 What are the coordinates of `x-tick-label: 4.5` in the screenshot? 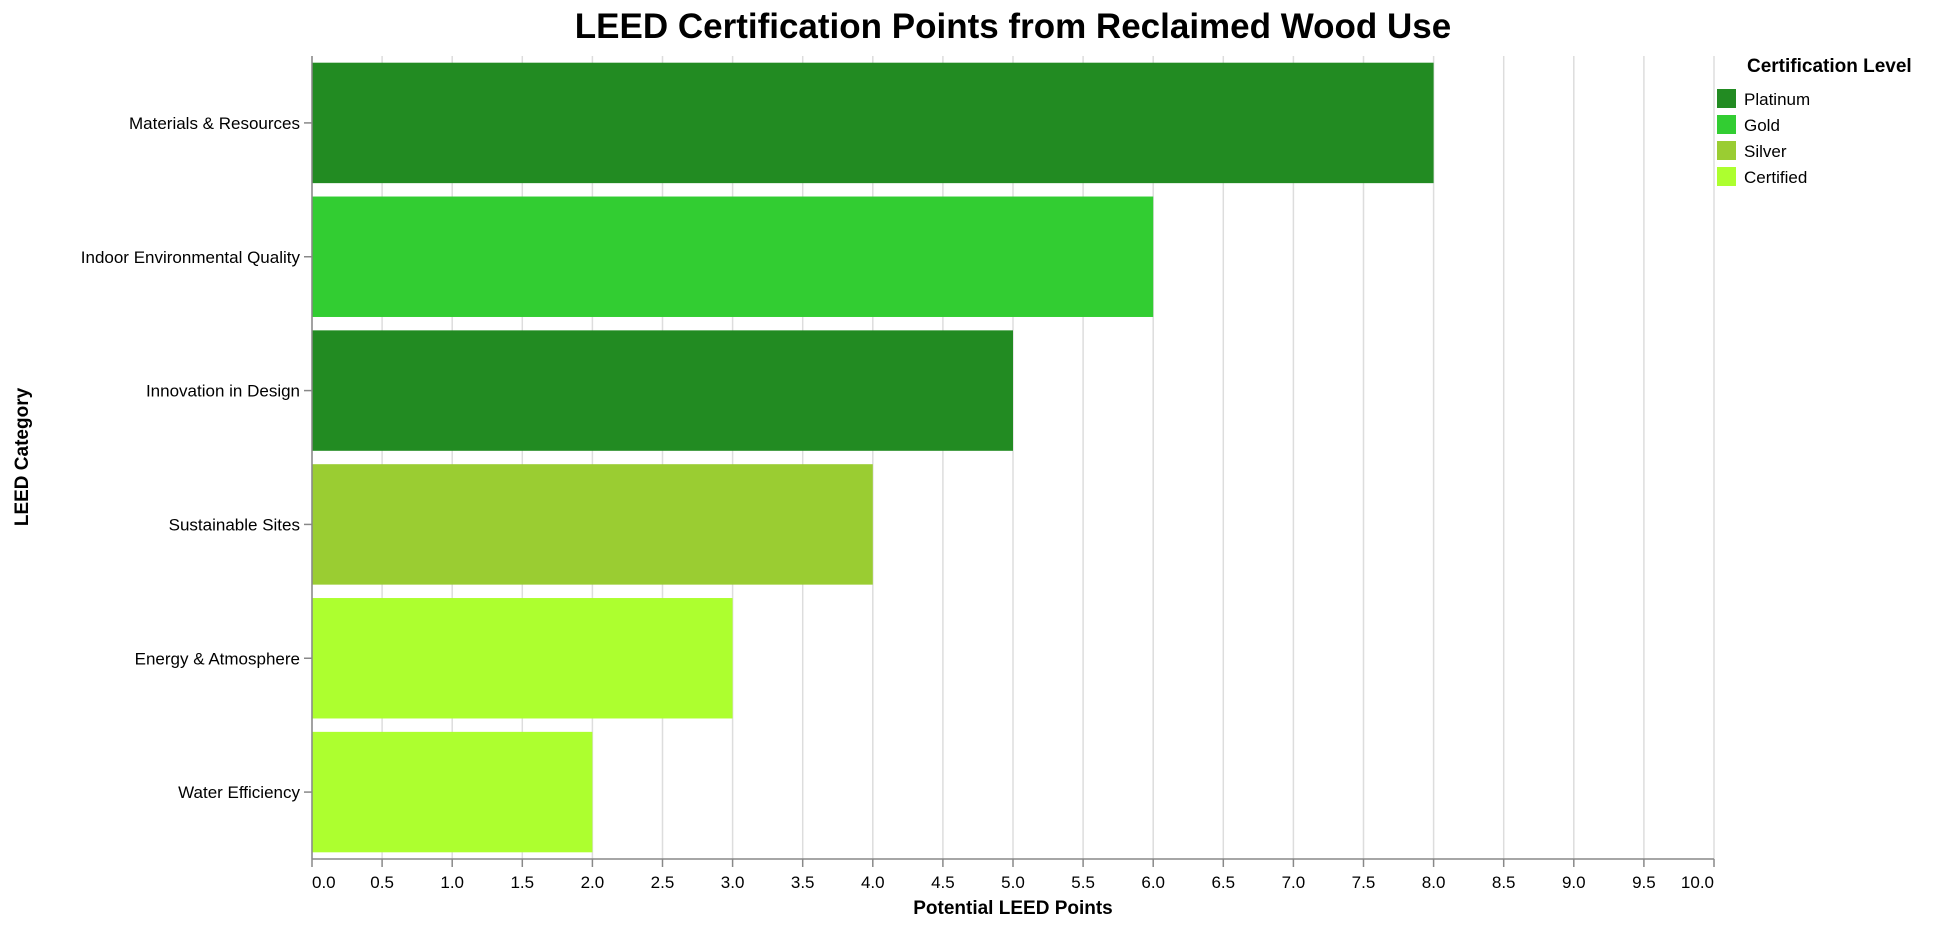 It's located at (943, 882).